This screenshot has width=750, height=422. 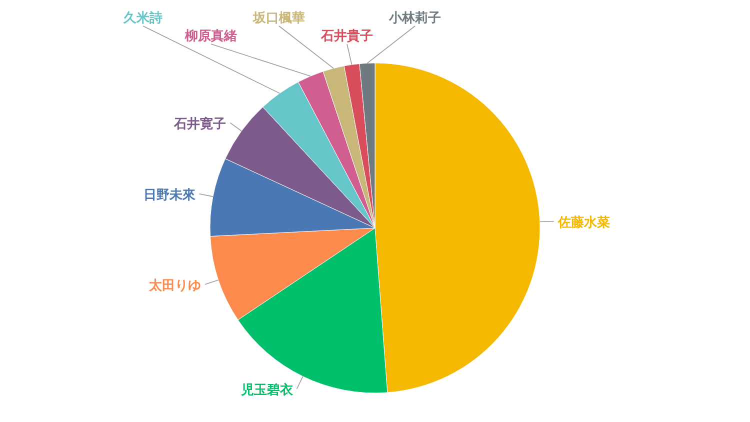 I want to click on slice-label: 児玉碧衣, so click(x=267, y=390).